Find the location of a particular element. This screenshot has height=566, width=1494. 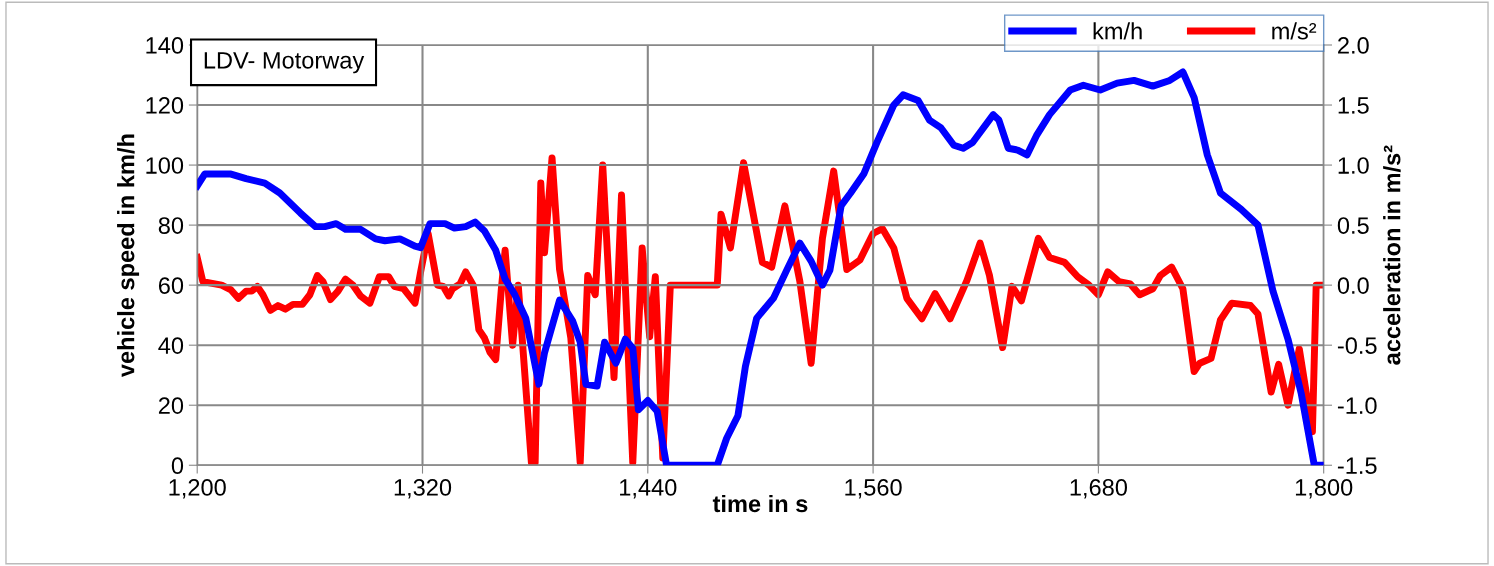

x-tick-label: 1,800 is located at coordinates (1324, 489).